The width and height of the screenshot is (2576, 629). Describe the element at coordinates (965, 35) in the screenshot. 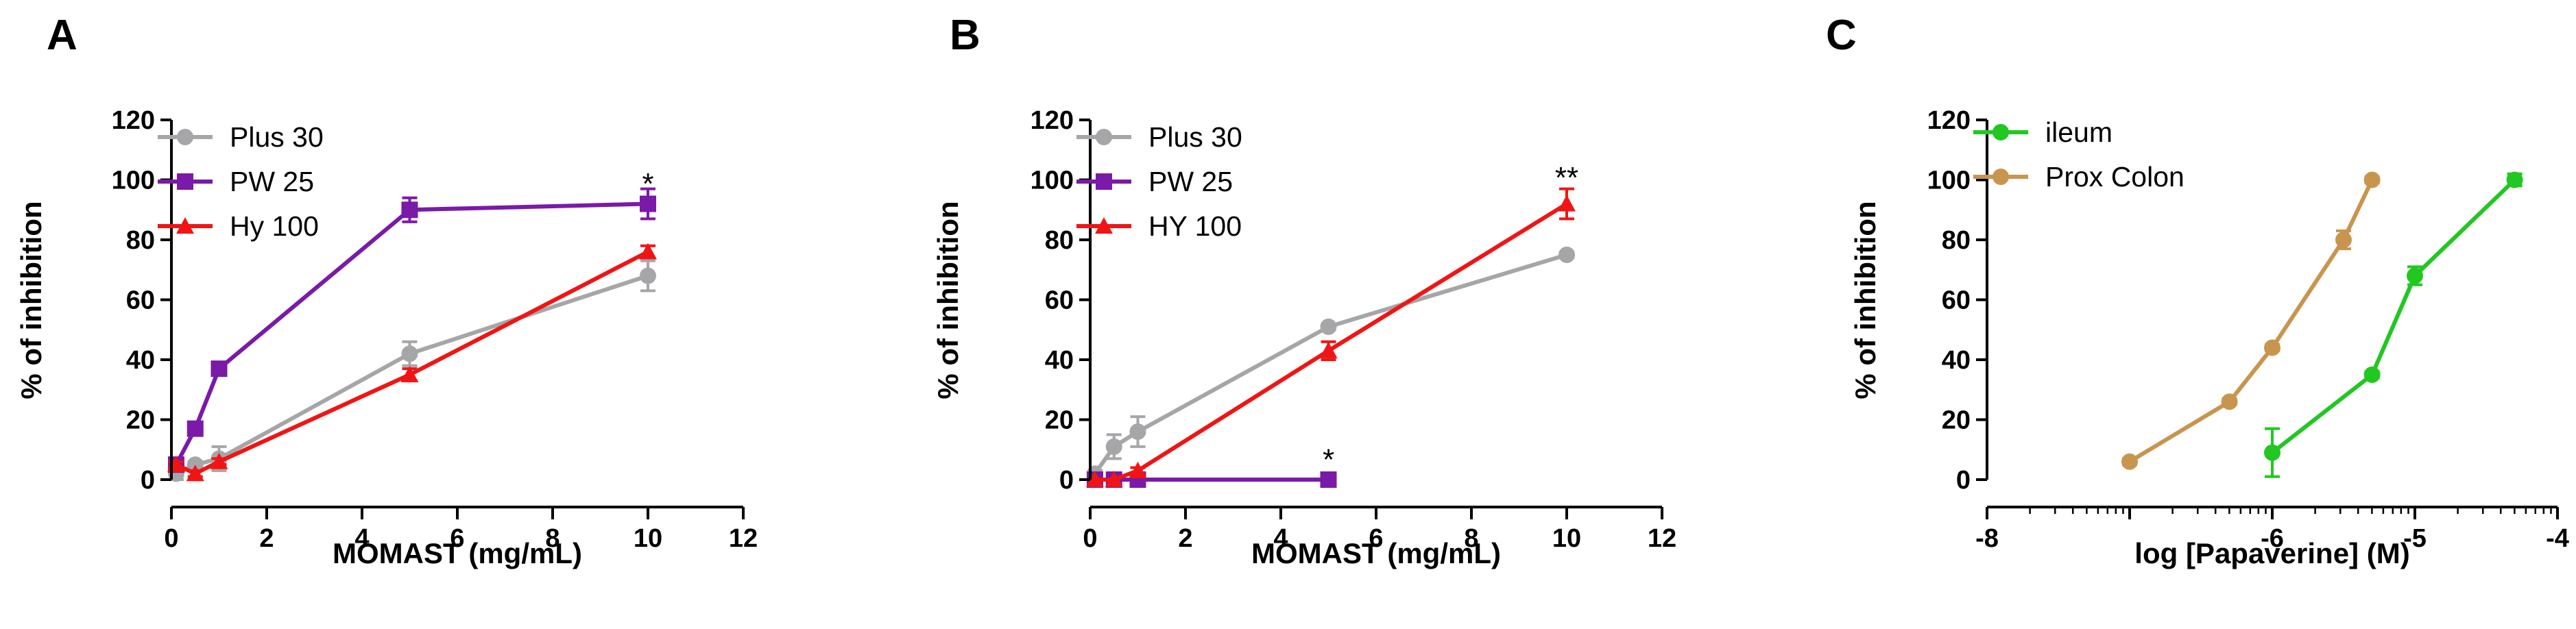

I see `panel-letter-b: B` at that location.